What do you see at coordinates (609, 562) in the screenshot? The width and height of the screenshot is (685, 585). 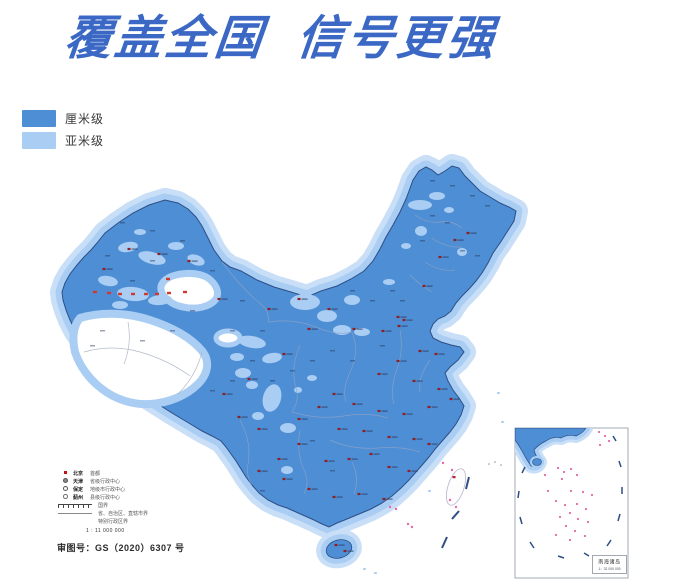 I see `inset-title: 南海诸岛` at bounding box center [609, 562].